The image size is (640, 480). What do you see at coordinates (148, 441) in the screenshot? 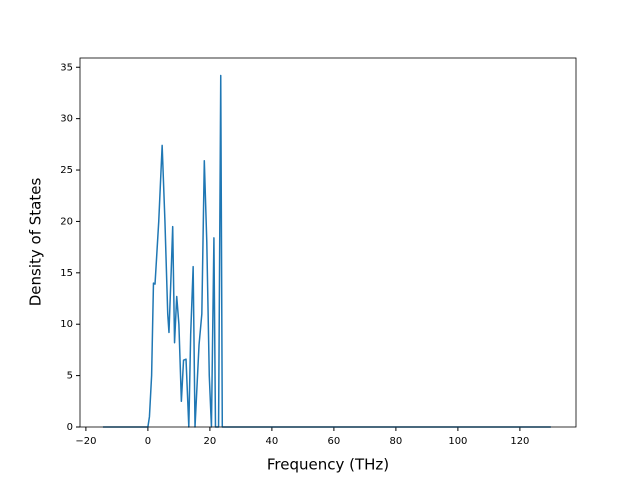
I see `x-tick-label: 0` at bounding box center [148, 441].